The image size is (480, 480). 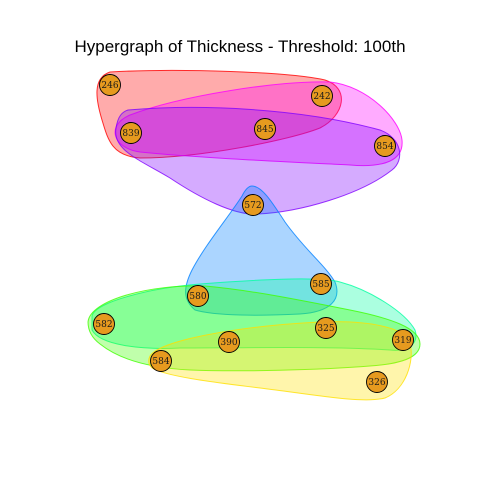 I want to click on node-325: 325, so click(x=326, y=328).